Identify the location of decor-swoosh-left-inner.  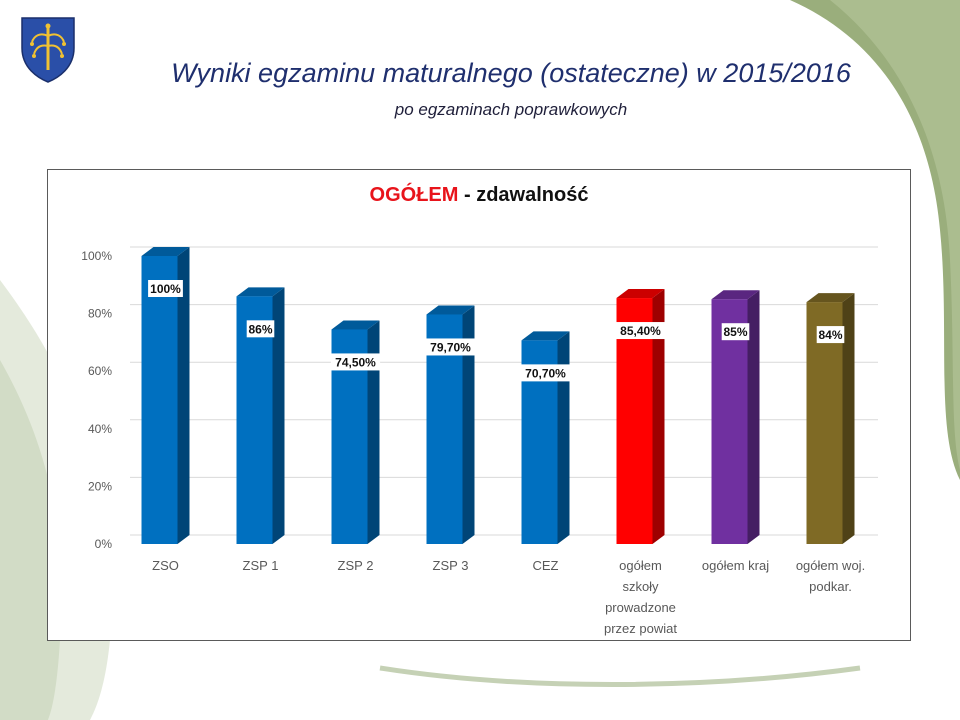
(31, 540).